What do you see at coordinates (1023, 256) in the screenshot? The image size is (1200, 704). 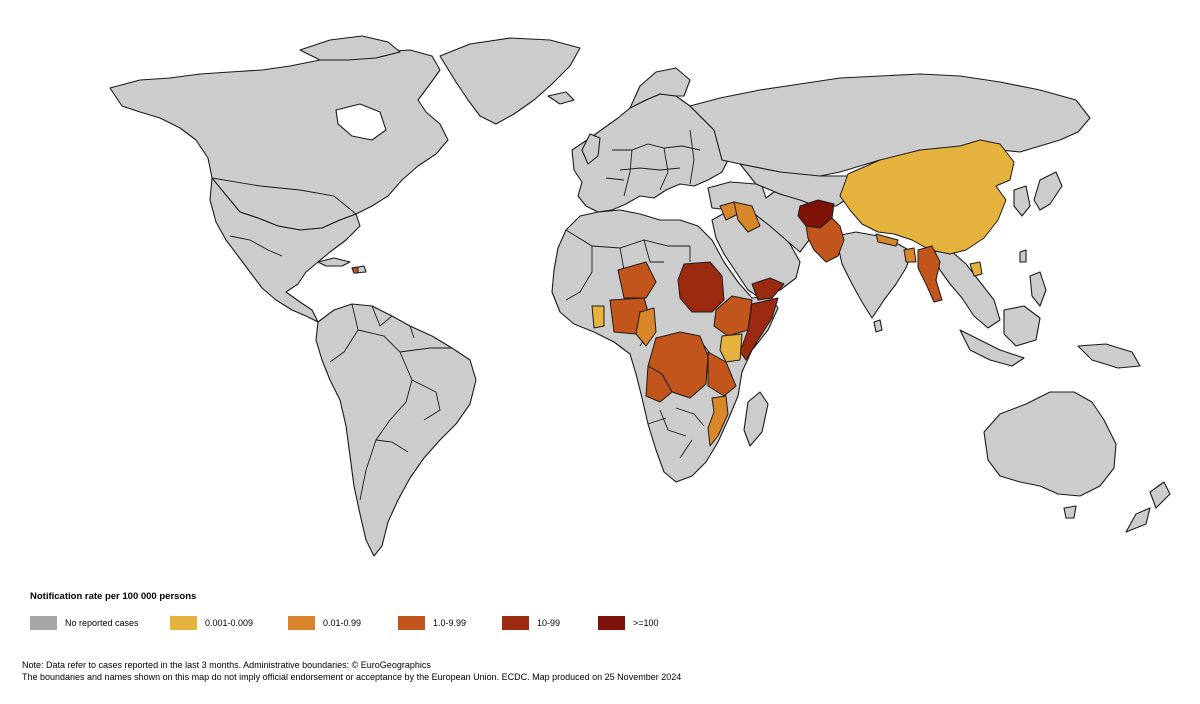 I see `taiwan` at bounding box center [1023, 256].